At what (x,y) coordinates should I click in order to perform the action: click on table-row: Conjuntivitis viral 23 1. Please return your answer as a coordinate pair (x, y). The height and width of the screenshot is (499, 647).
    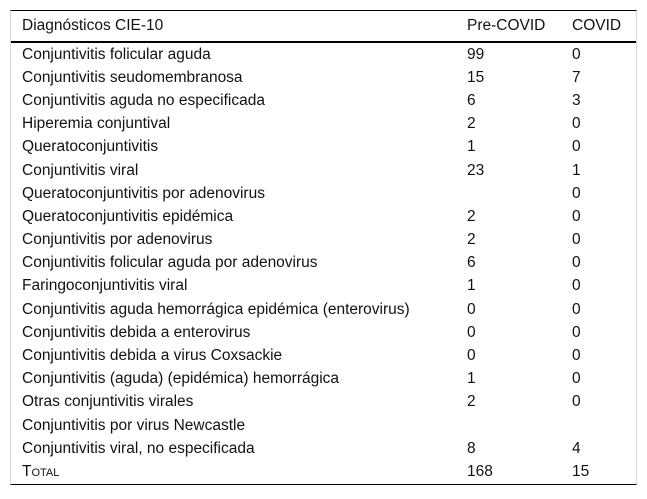
    Looking at the image, I should click on (323, 170).